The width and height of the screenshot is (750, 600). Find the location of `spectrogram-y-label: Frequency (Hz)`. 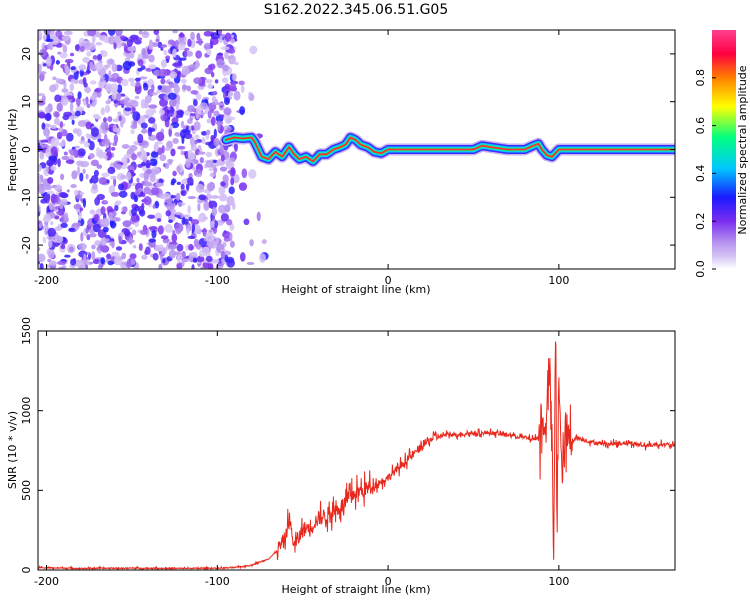

spectrogram-y-label: Frequency (Hz) is located at coordinates (12, 150).